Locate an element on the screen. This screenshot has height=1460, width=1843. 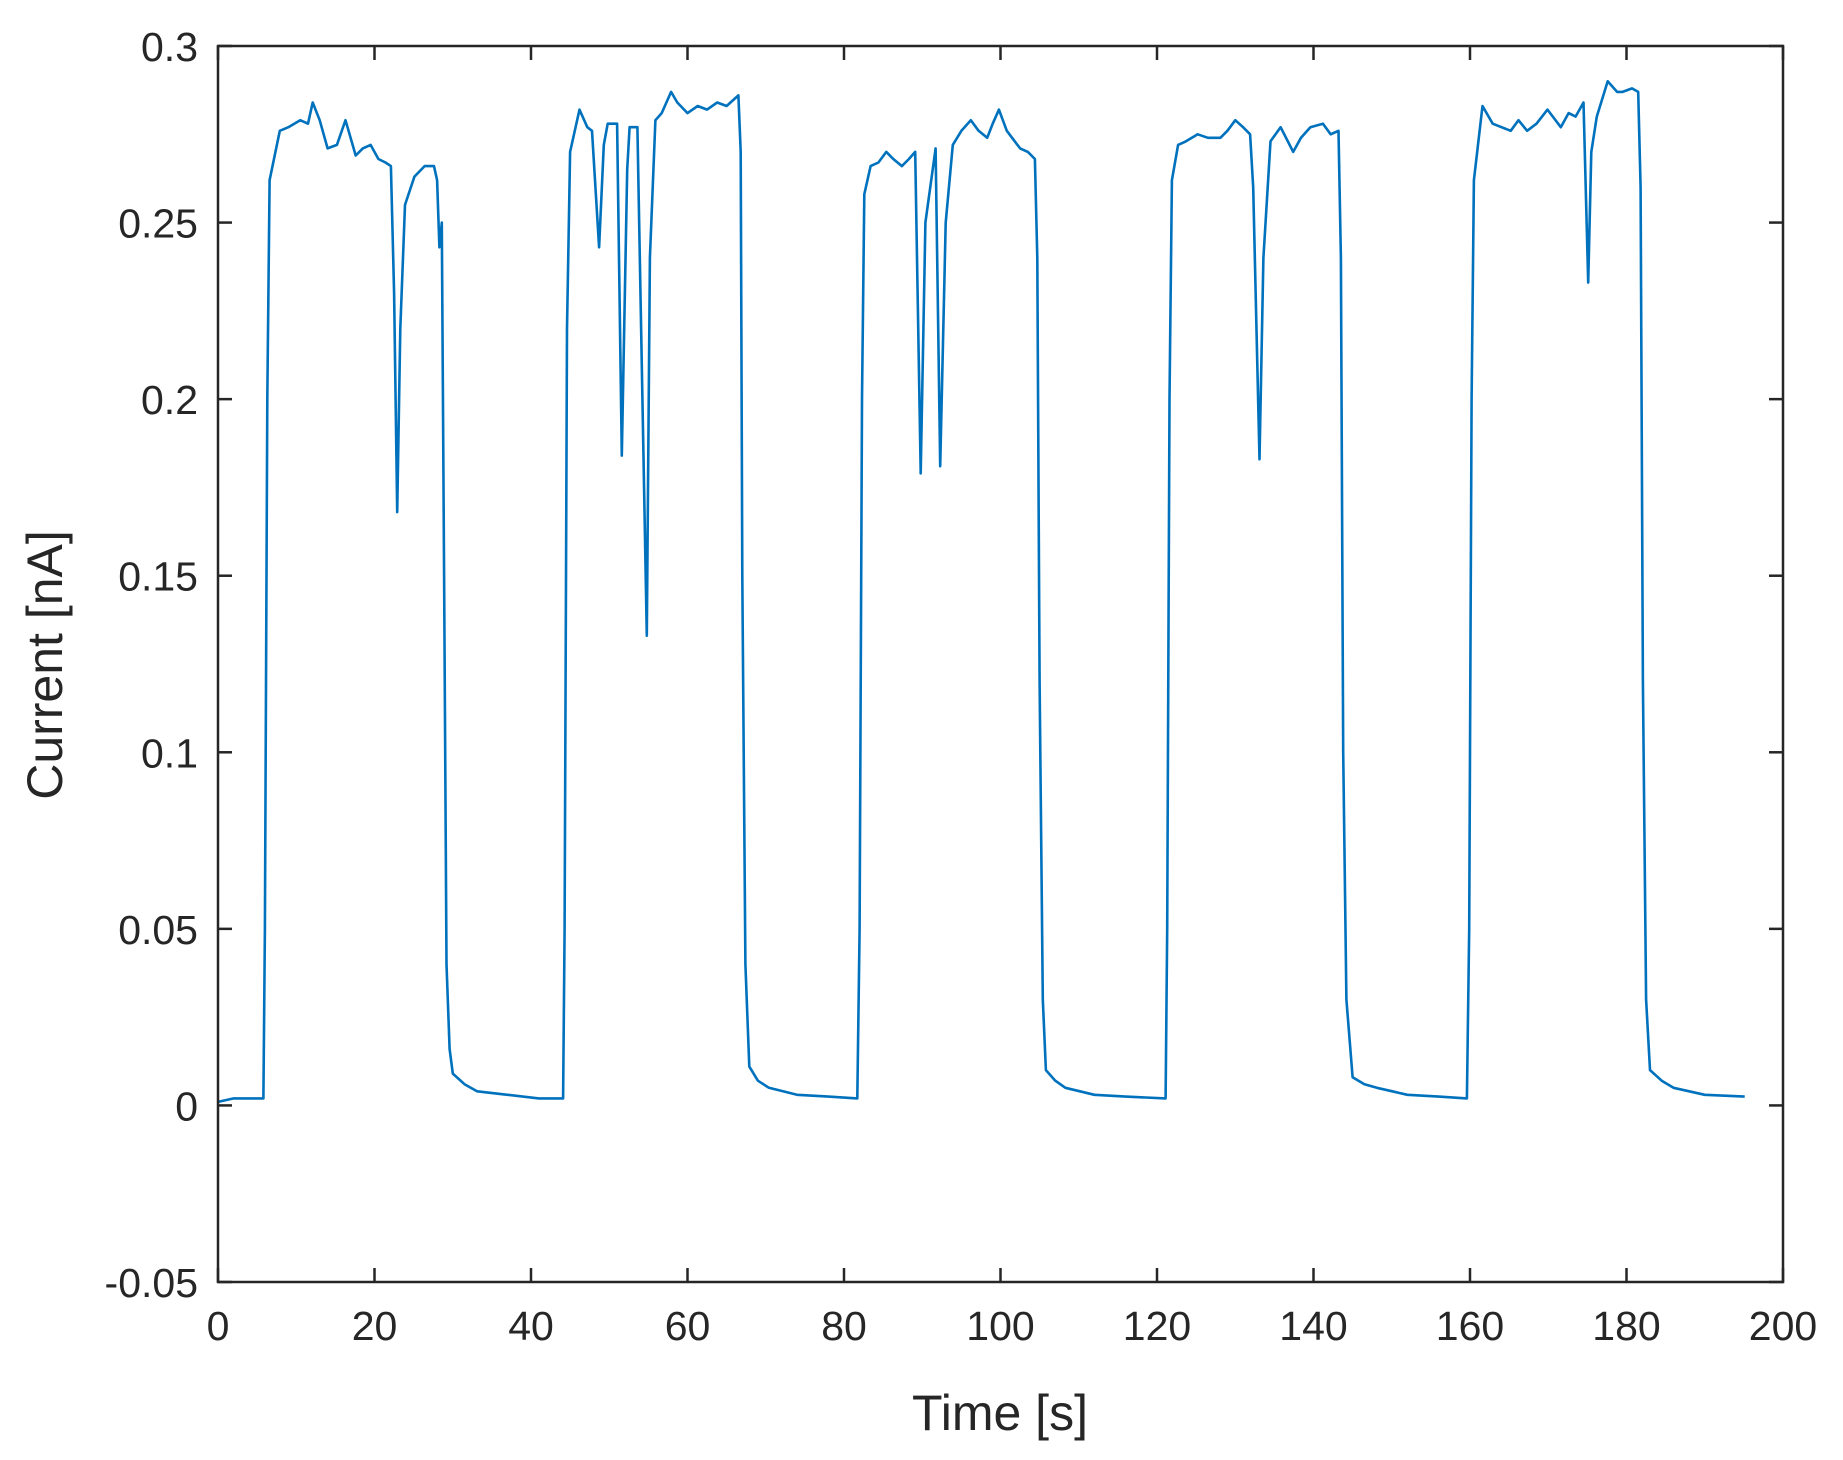
x-tick-label: 160 is located at coordinates (1470, 1326).